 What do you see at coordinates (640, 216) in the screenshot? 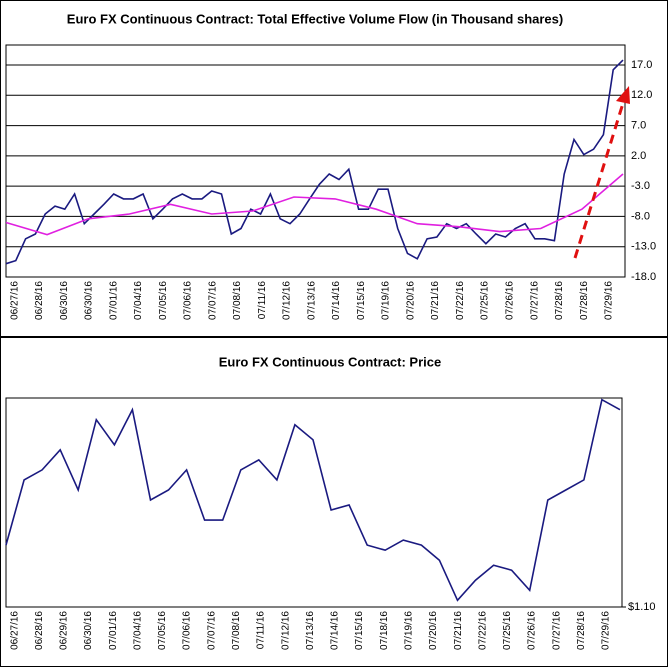
I see `y-tick-label: -8.0` at bounding box center [640, 216].